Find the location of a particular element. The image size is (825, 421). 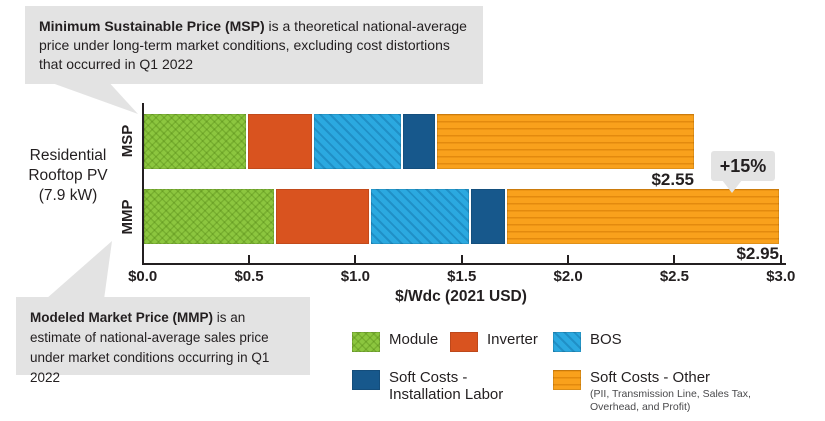

stacked-bar-mmp is located at coordinates (462, 216).